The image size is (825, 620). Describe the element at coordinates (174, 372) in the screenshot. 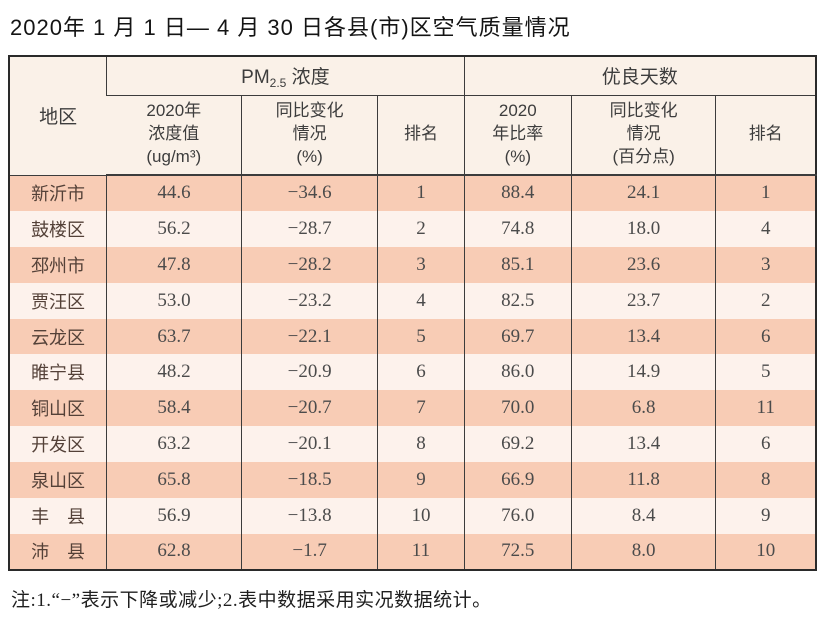

I see `value-cell: 48.2` at that location.